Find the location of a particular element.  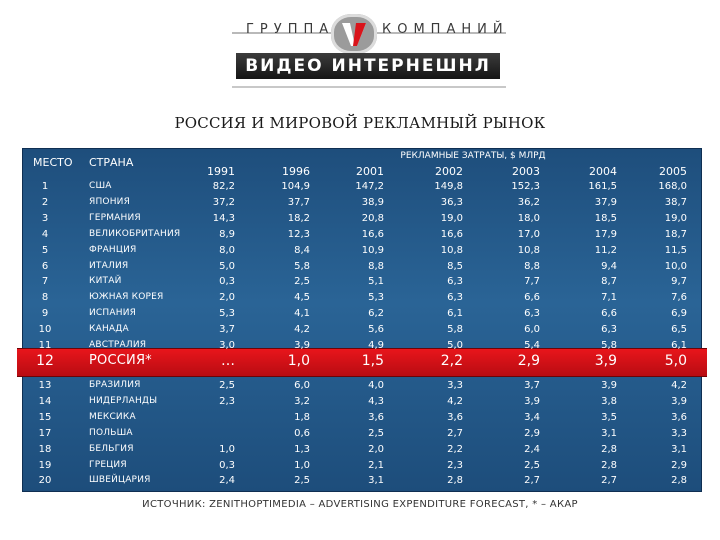

years-header-row: 1991 1996 2001 2002 2003 2004 2005 is located at coordinates (362, 173).